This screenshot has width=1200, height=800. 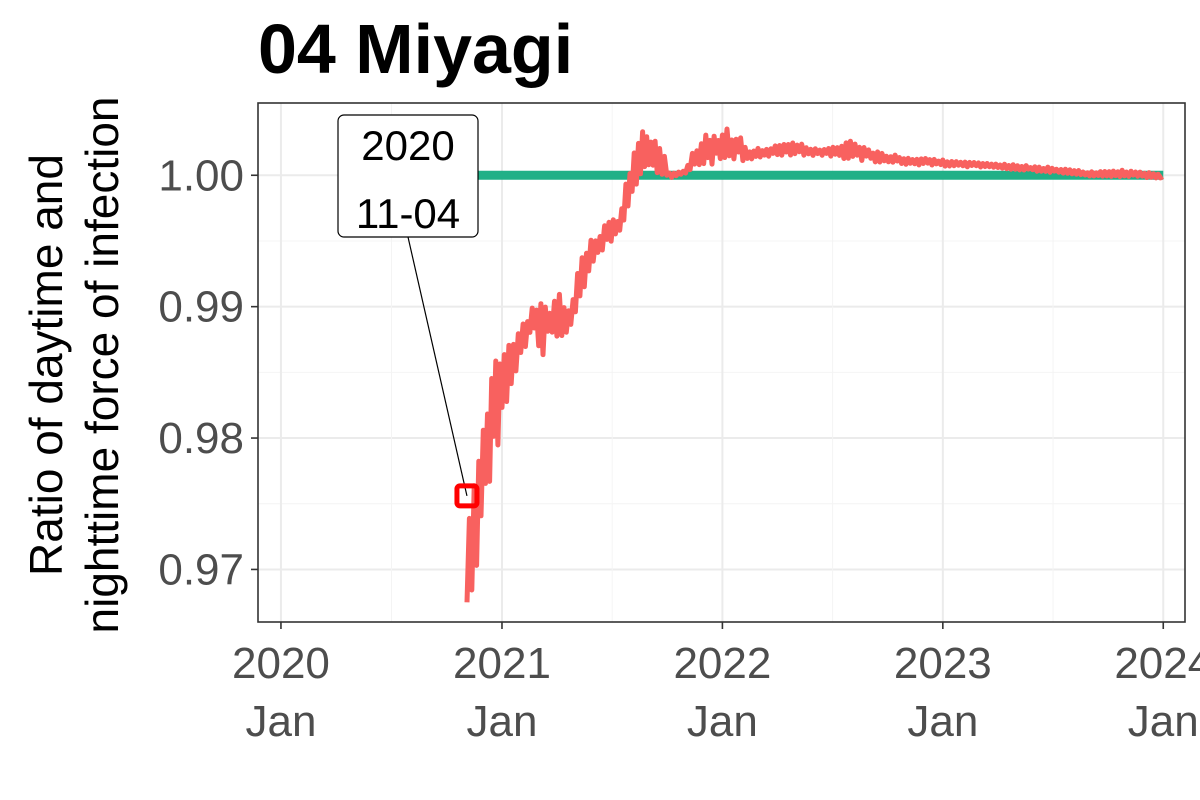 What do you see at coordinates (415, 49) in the screenshot?
I see `chart-title: 04 Miyagi` at bounding box center [415, 49].